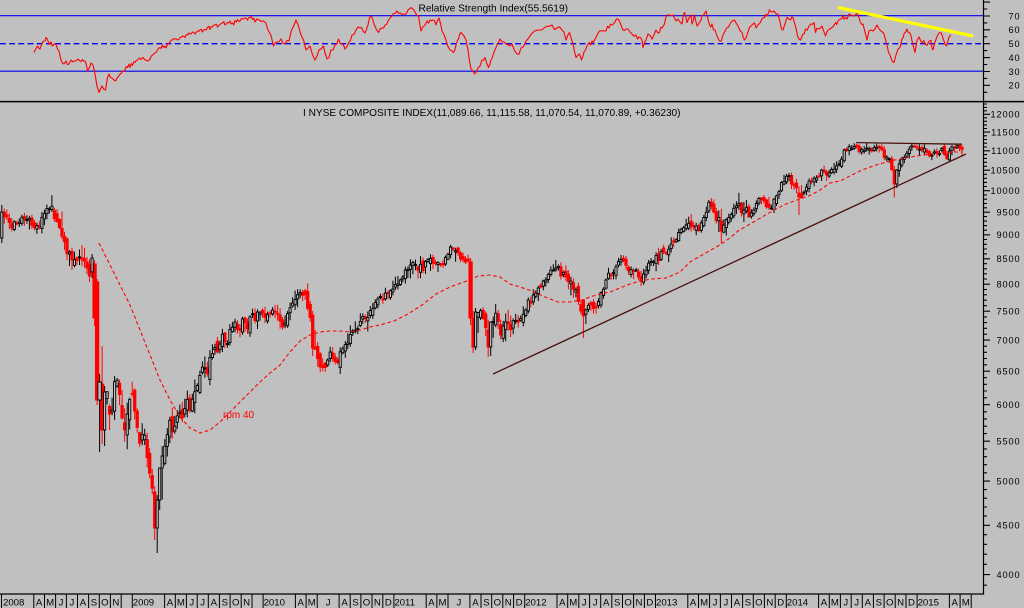  What do you see at coordinates (1005, 191) in the screenshot?
I see `svg-text: 10000` at bounding box center [1005, 191].